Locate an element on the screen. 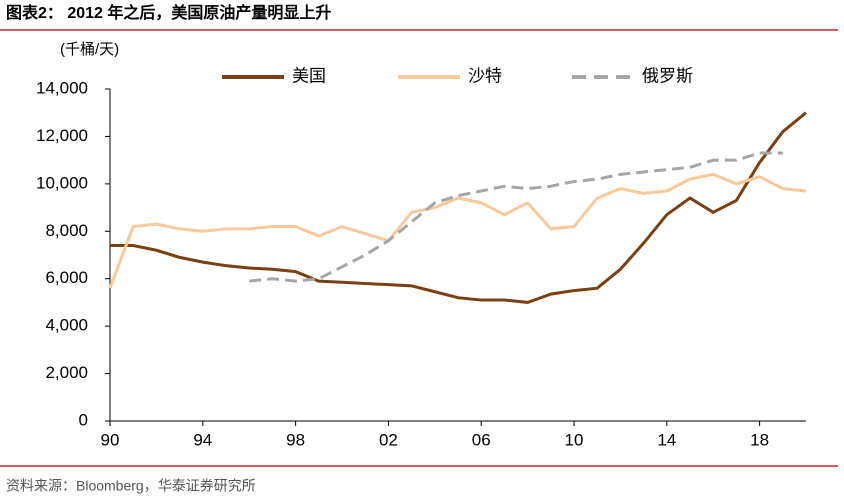  x-tick-label: 14 is located at coordinates (666, 439).